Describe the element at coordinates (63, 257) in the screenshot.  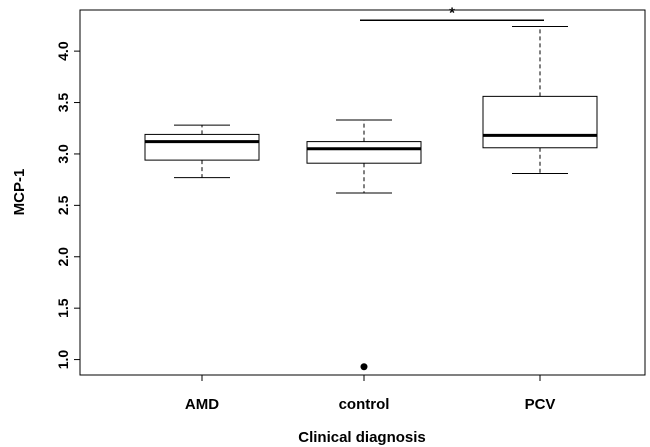
I see `y-tick-label: 2.0` at that location.